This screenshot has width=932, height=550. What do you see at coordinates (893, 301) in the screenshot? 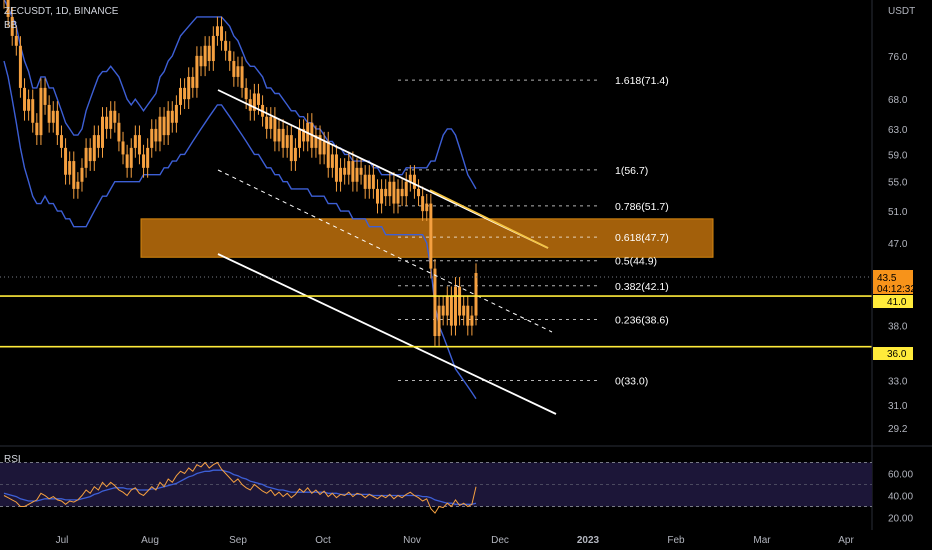
I see `level-41-badge: 41.0` at bounding box center [893, 301].